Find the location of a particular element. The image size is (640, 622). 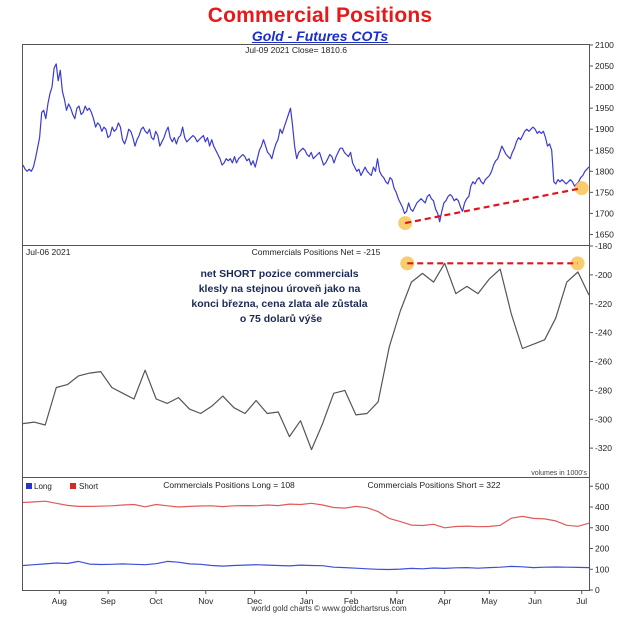

x-tick-label-jan: Jan is located at coordinates (307, 601).